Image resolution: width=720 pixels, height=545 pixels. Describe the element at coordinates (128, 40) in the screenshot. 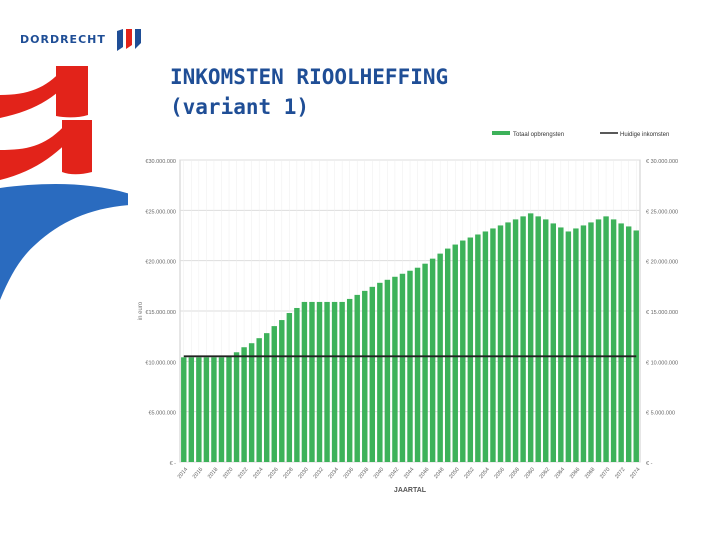

I see `logo-mark-icon` at that location.